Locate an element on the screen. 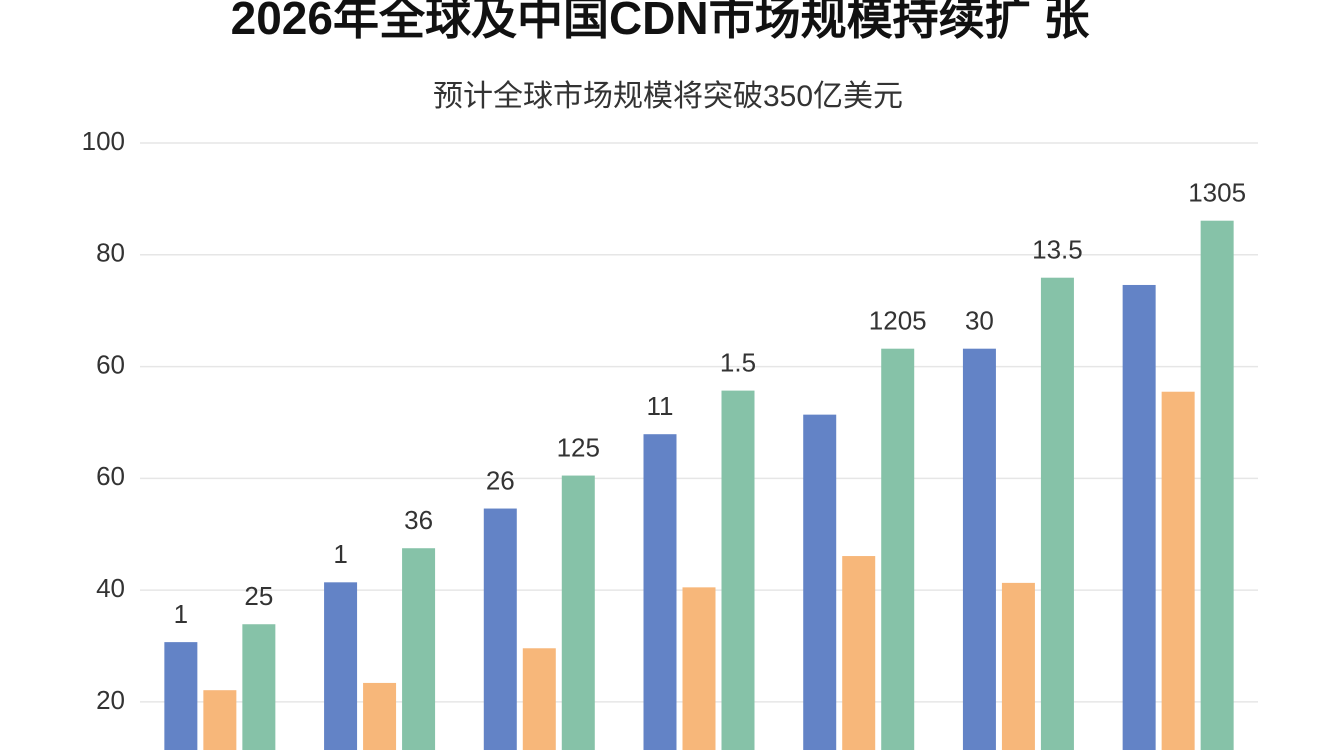 The width and height of the screenshot is (1344, 750). chart-subtitle: 预计全球市场规模将突破350亿美元 is located at coordinates (668, 96).